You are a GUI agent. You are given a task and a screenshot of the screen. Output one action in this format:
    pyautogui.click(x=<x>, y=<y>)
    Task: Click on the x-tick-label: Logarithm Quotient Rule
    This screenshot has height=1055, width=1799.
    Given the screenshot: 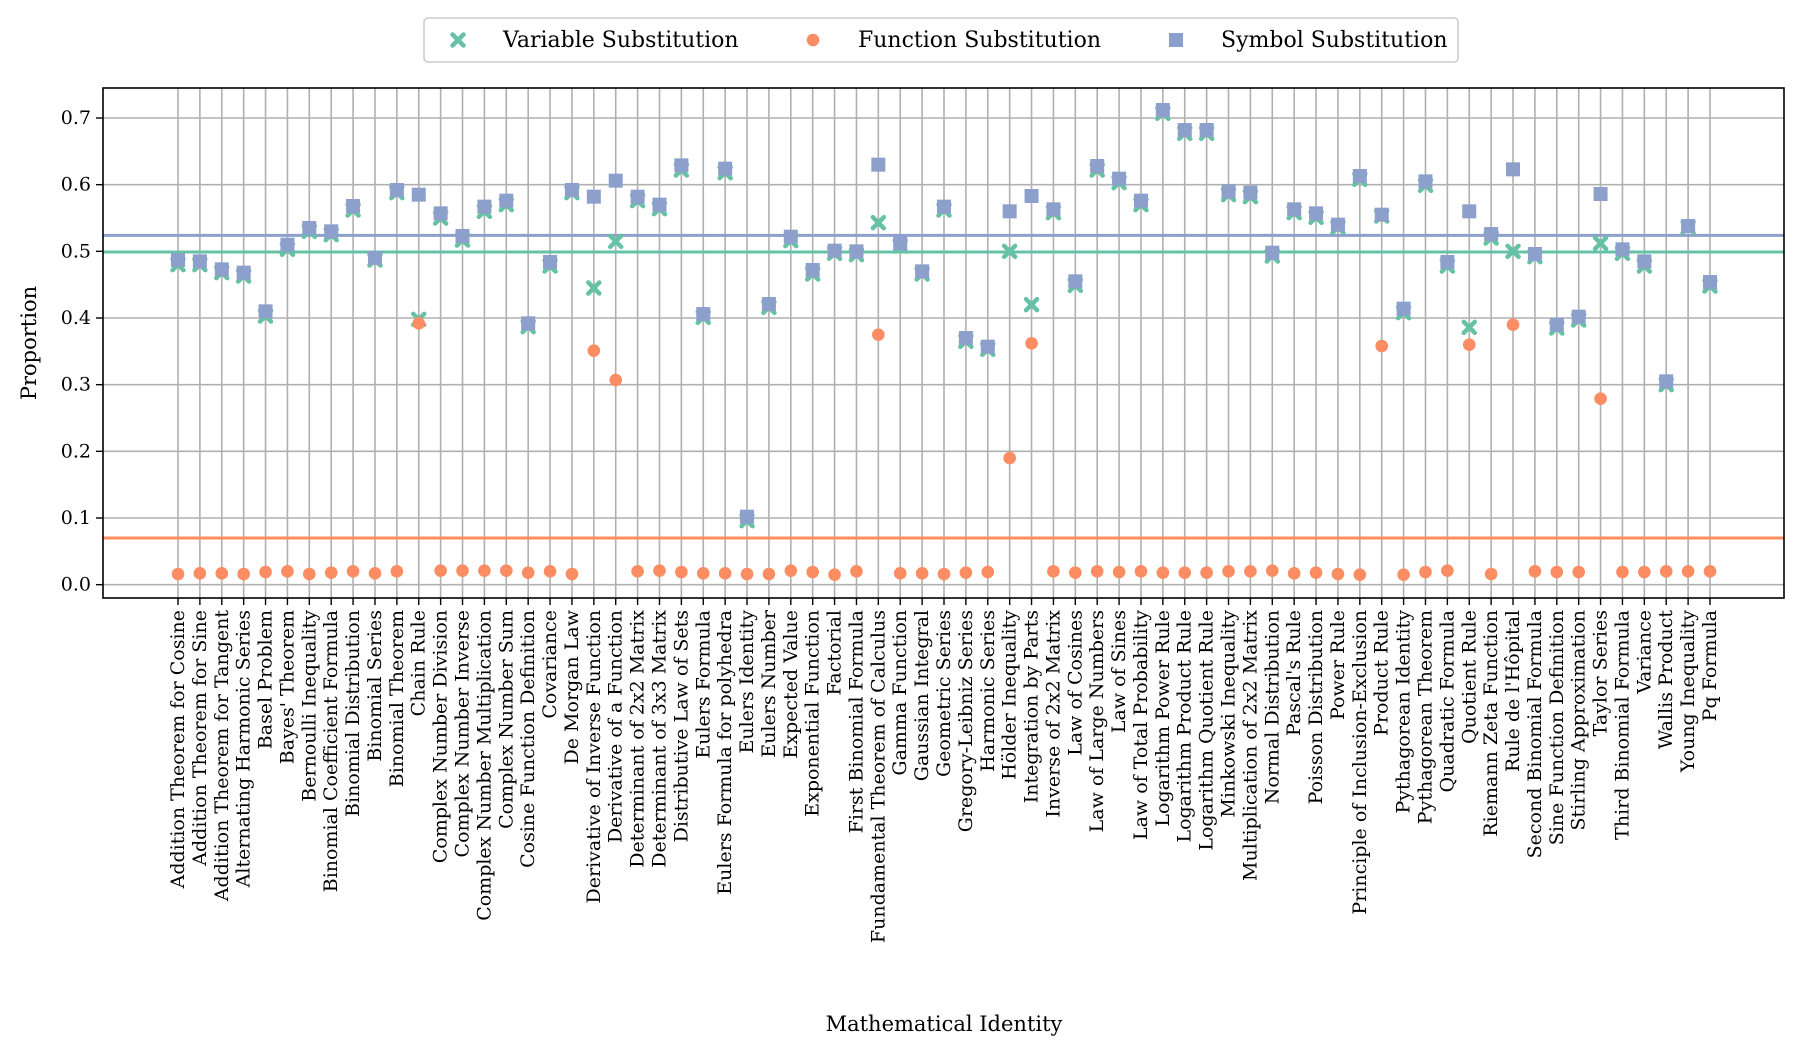 What is the action you would take?
    pyautogui.click(x=1207, y=730)
    